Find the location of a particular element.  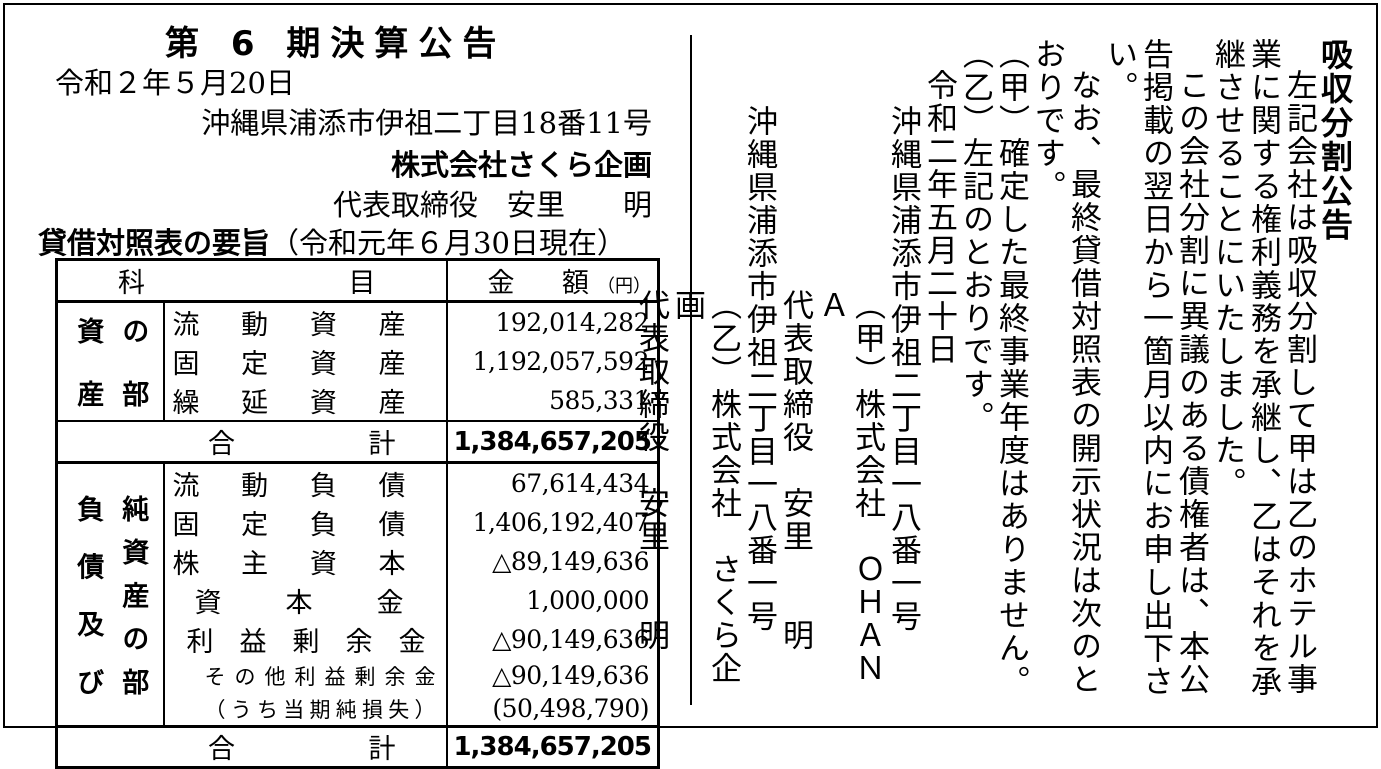

row: 固定負債 1,406,192,407 is located at coordinates (358, 522).